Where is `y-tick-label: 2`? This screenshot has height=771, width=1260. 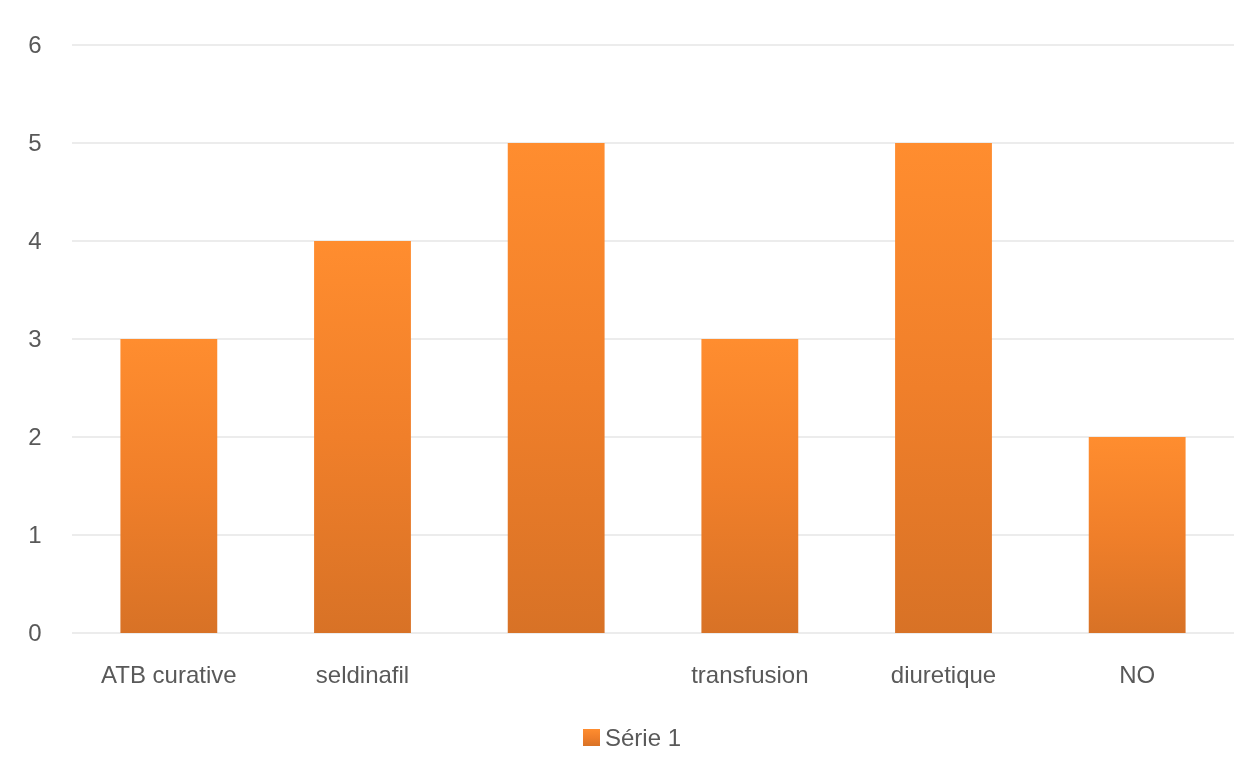
y-tick-label: 2 is located at coordinates (35, 437).